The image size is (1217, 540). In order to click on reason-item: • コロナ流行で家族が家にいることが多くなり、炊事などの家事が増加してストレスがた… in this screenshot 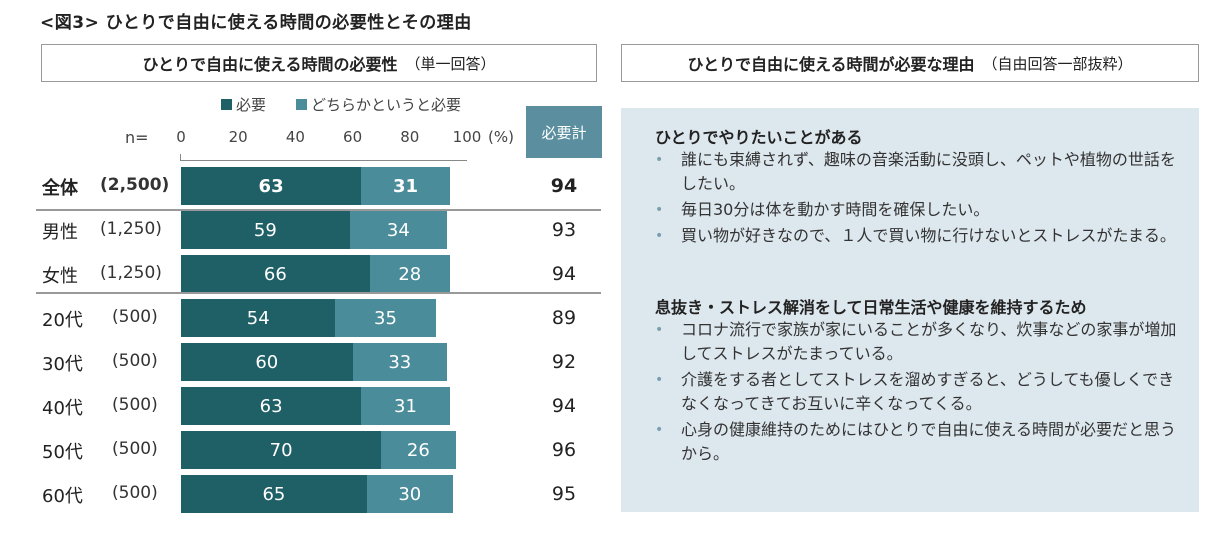, I will do `click(918, 342)`.